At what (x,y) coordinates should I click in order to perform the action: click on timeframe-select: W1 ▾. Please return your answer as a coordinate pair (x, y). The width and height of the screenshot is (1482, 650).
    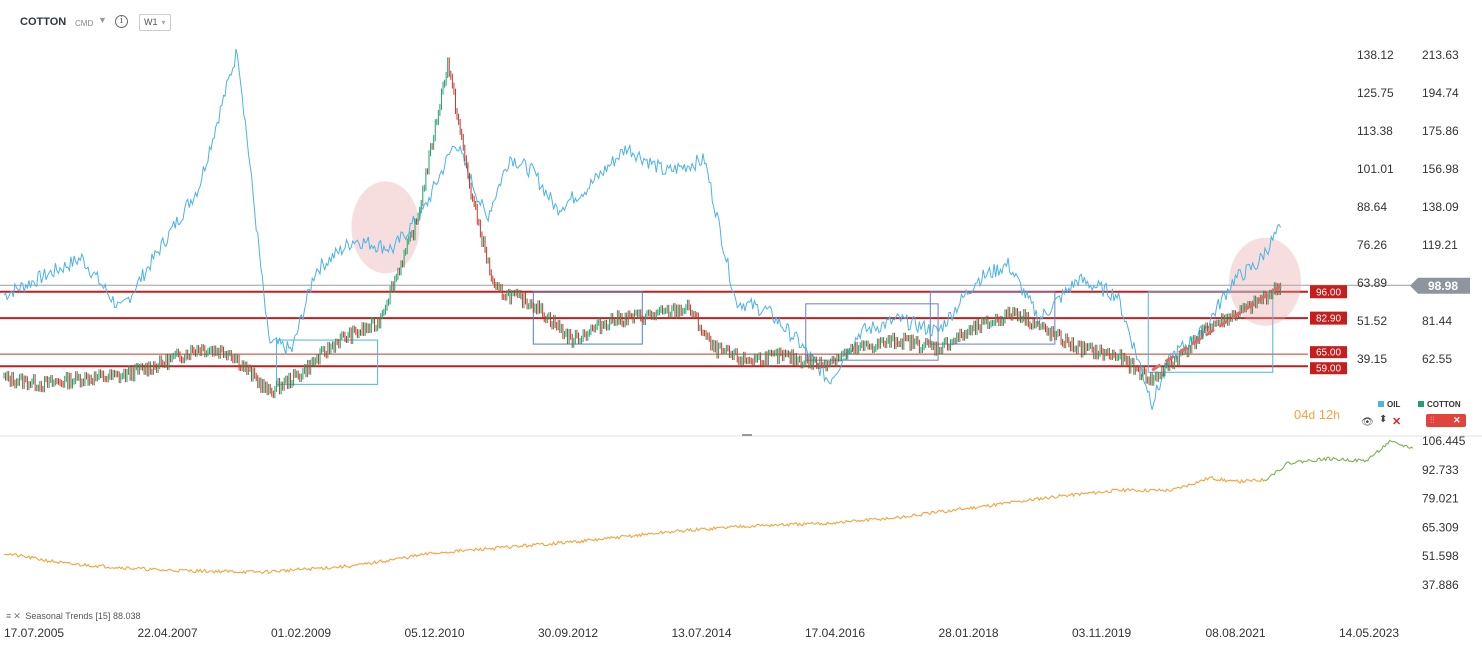
    Looking at the image, I should click on (155, 22).